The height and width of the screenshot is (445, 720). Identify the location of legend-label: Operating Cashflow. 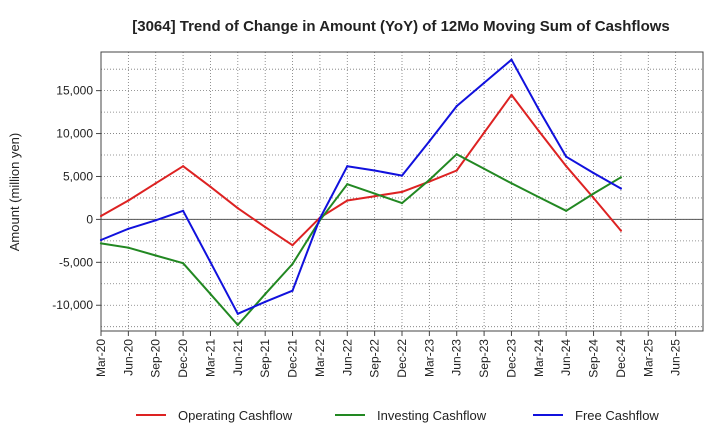
(235, 415).